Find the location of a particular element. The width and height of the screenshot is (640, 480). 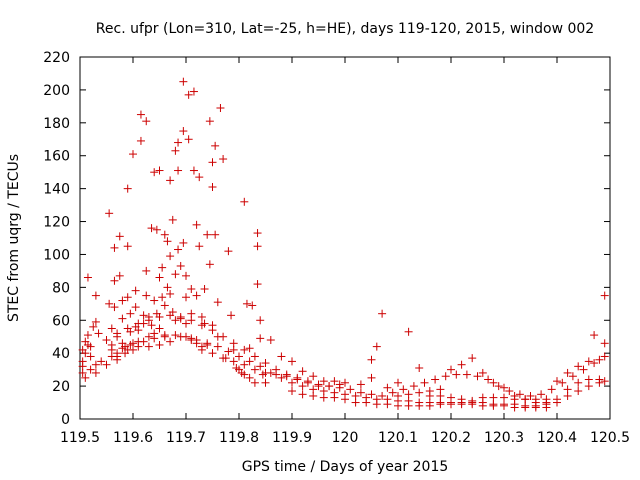

y-tick-label: 80 is located at coordinates (61, 288).